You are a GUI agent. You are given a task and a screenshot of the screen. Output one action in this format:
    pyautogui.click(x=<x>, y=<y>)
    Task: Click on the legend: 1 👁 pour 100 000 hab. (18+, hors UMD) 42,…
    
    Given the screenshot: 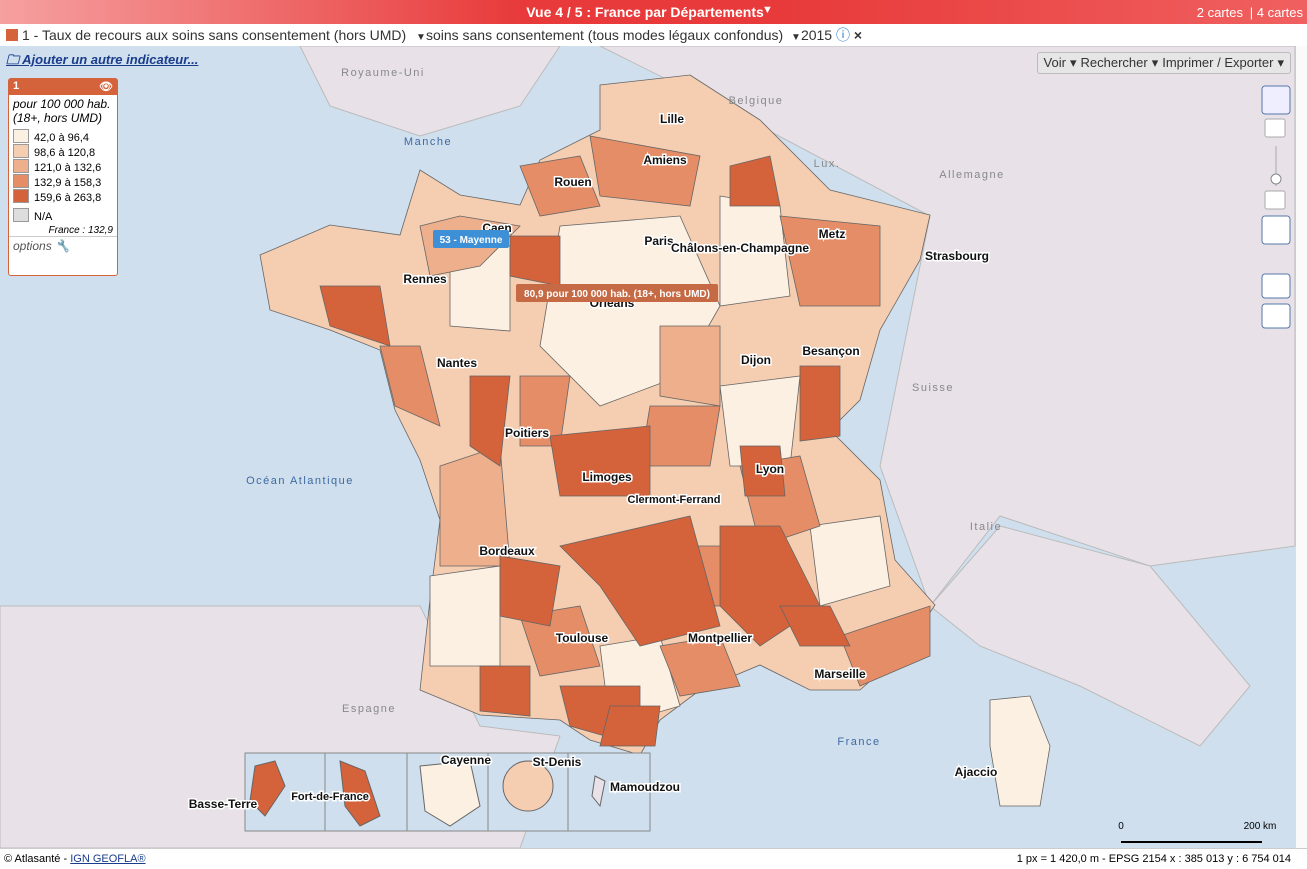 What is the action you would take?
    pyautogui.click(x=63, y=177)
    